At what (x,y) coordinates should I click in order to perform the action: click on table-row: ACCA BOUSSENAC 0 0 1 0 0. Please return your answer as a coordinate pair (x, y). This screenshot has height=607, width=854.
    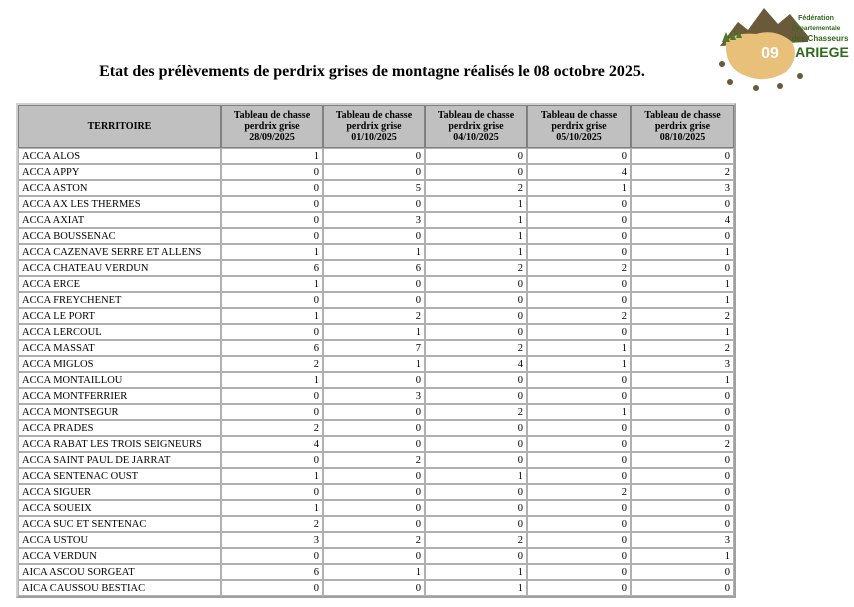
    Looking at the image, I should click on (376, 236).